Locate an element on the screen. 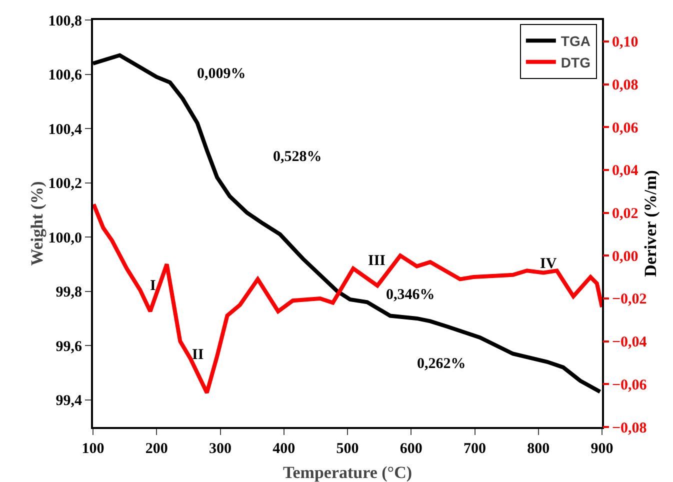 The image size is (673, 482). x-tick-label: 500 is located at coordinates (347, 449).